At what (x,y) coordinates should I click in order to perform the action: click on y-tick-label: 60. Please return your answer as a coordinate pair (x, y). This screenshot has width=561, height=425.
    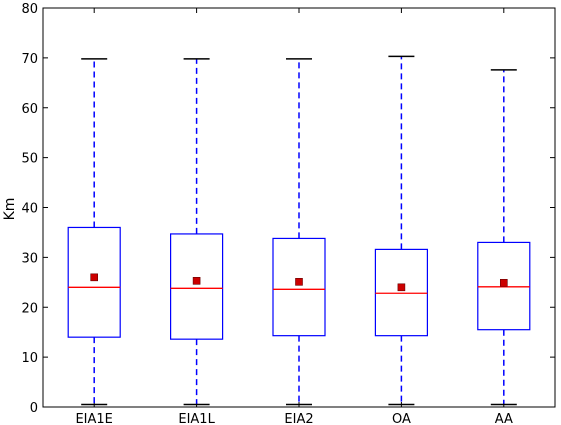
    Looking at the image, I should click on (29, 109).